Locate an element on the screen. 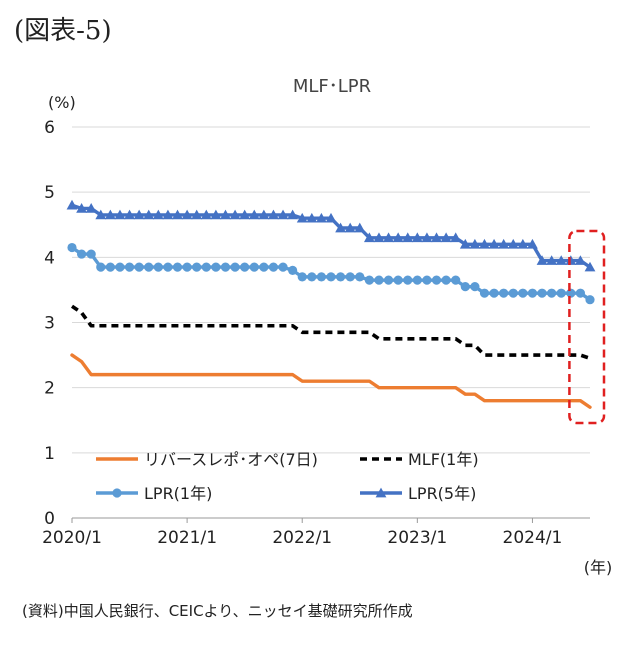  legend-label: LPR(1年) is located at coordinates (178, 493).